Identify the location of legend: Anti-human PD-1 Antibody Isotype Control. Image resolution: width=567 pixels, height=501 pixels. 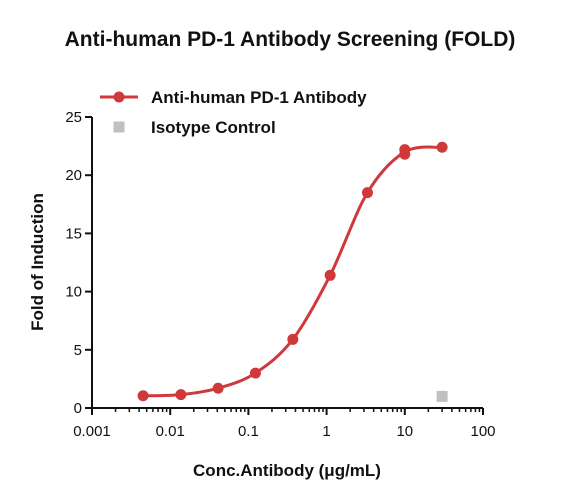
(233, 112).